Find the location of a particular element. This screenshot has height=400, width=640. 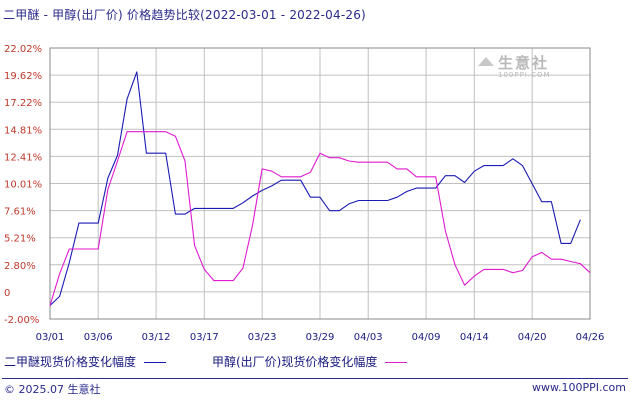

x-tick-label: 03/01 is located at coordinates (50, 337).